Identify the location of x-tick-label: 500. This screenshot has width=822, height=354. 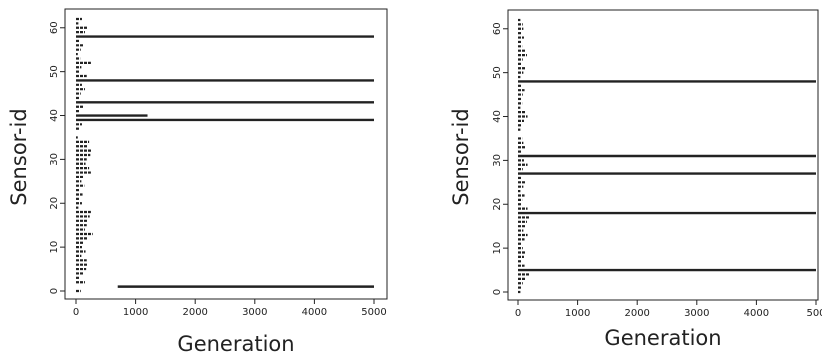
(814, 313).